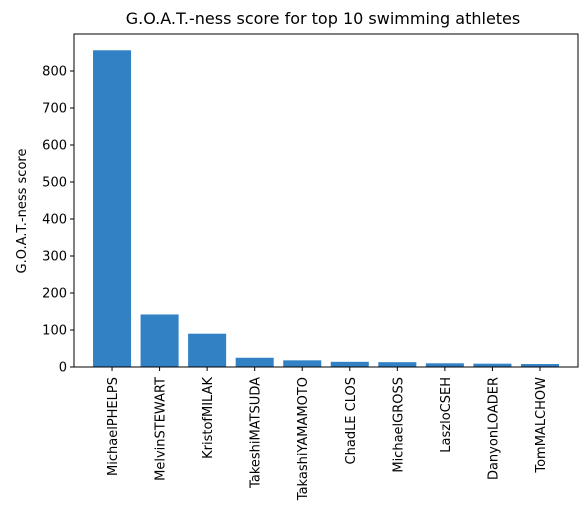 Image resolution: width=579 pixels, height=521 pixels. I want to click on bar-kristofmilak, so click(207, 350).